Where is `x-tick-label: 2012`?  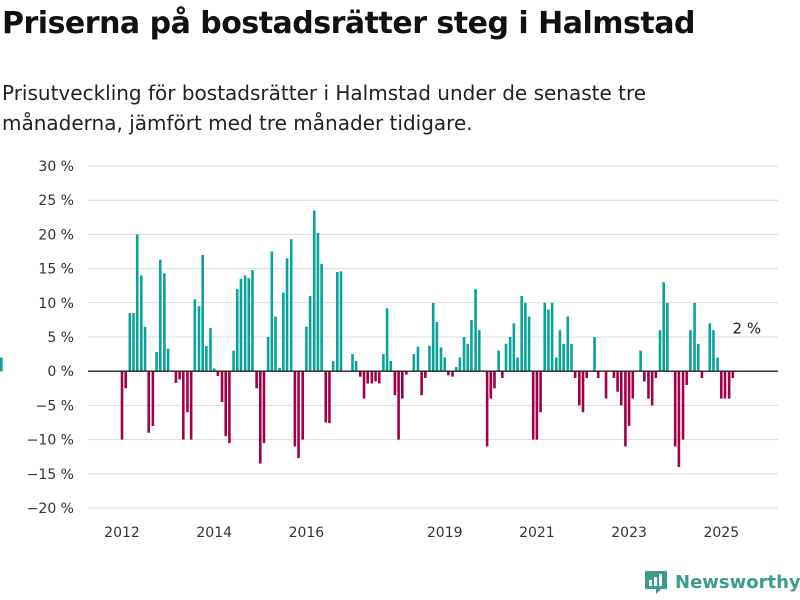
x-tick-label: 2012 is located at coordinates (122, 533).